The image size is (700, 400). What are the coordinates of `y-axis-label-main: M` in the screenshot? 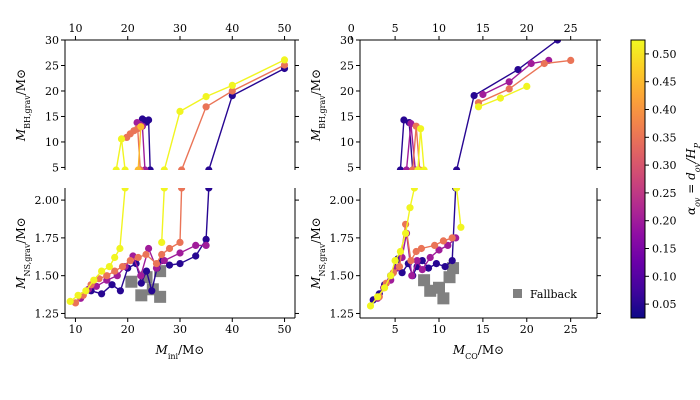 It's located at (316, 135).